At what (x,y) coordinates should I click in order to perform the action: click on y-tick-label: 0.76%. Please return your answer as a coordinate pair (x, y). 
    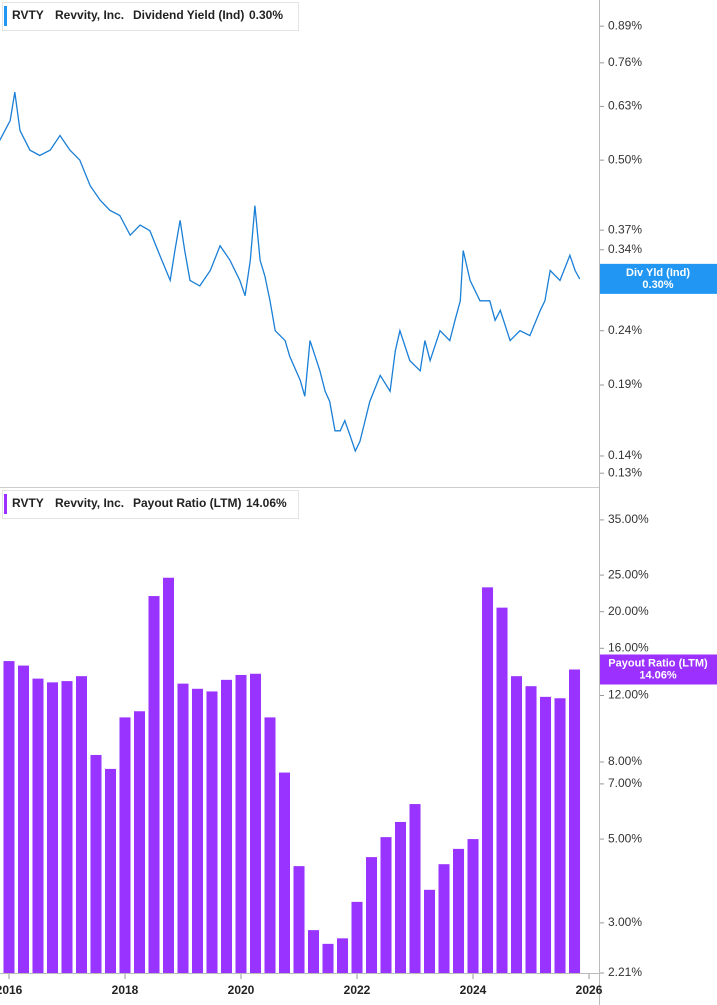
    Looking at the image, I should click on (625, 62).